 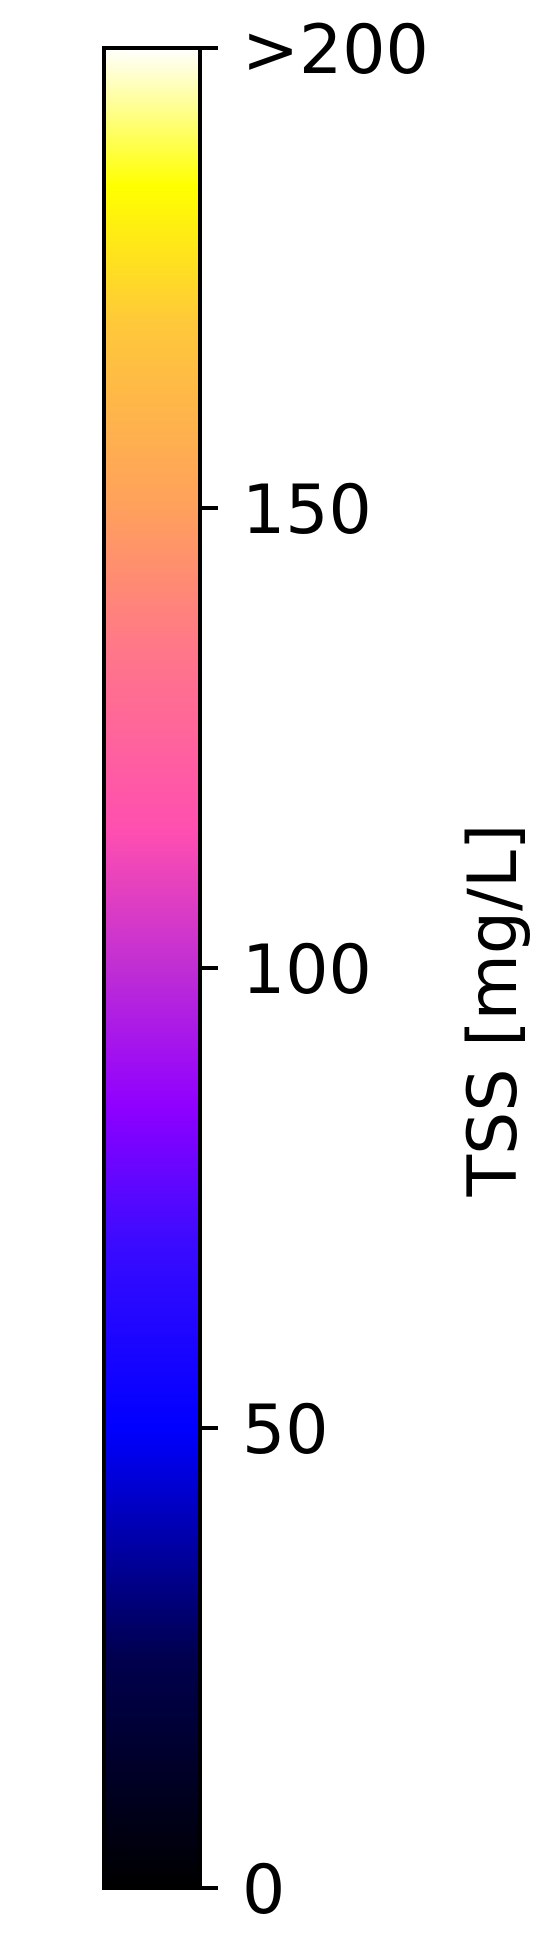 I want to click on colorbar-axis-label: TSS [mg/L], so click(x=493, y=1011).